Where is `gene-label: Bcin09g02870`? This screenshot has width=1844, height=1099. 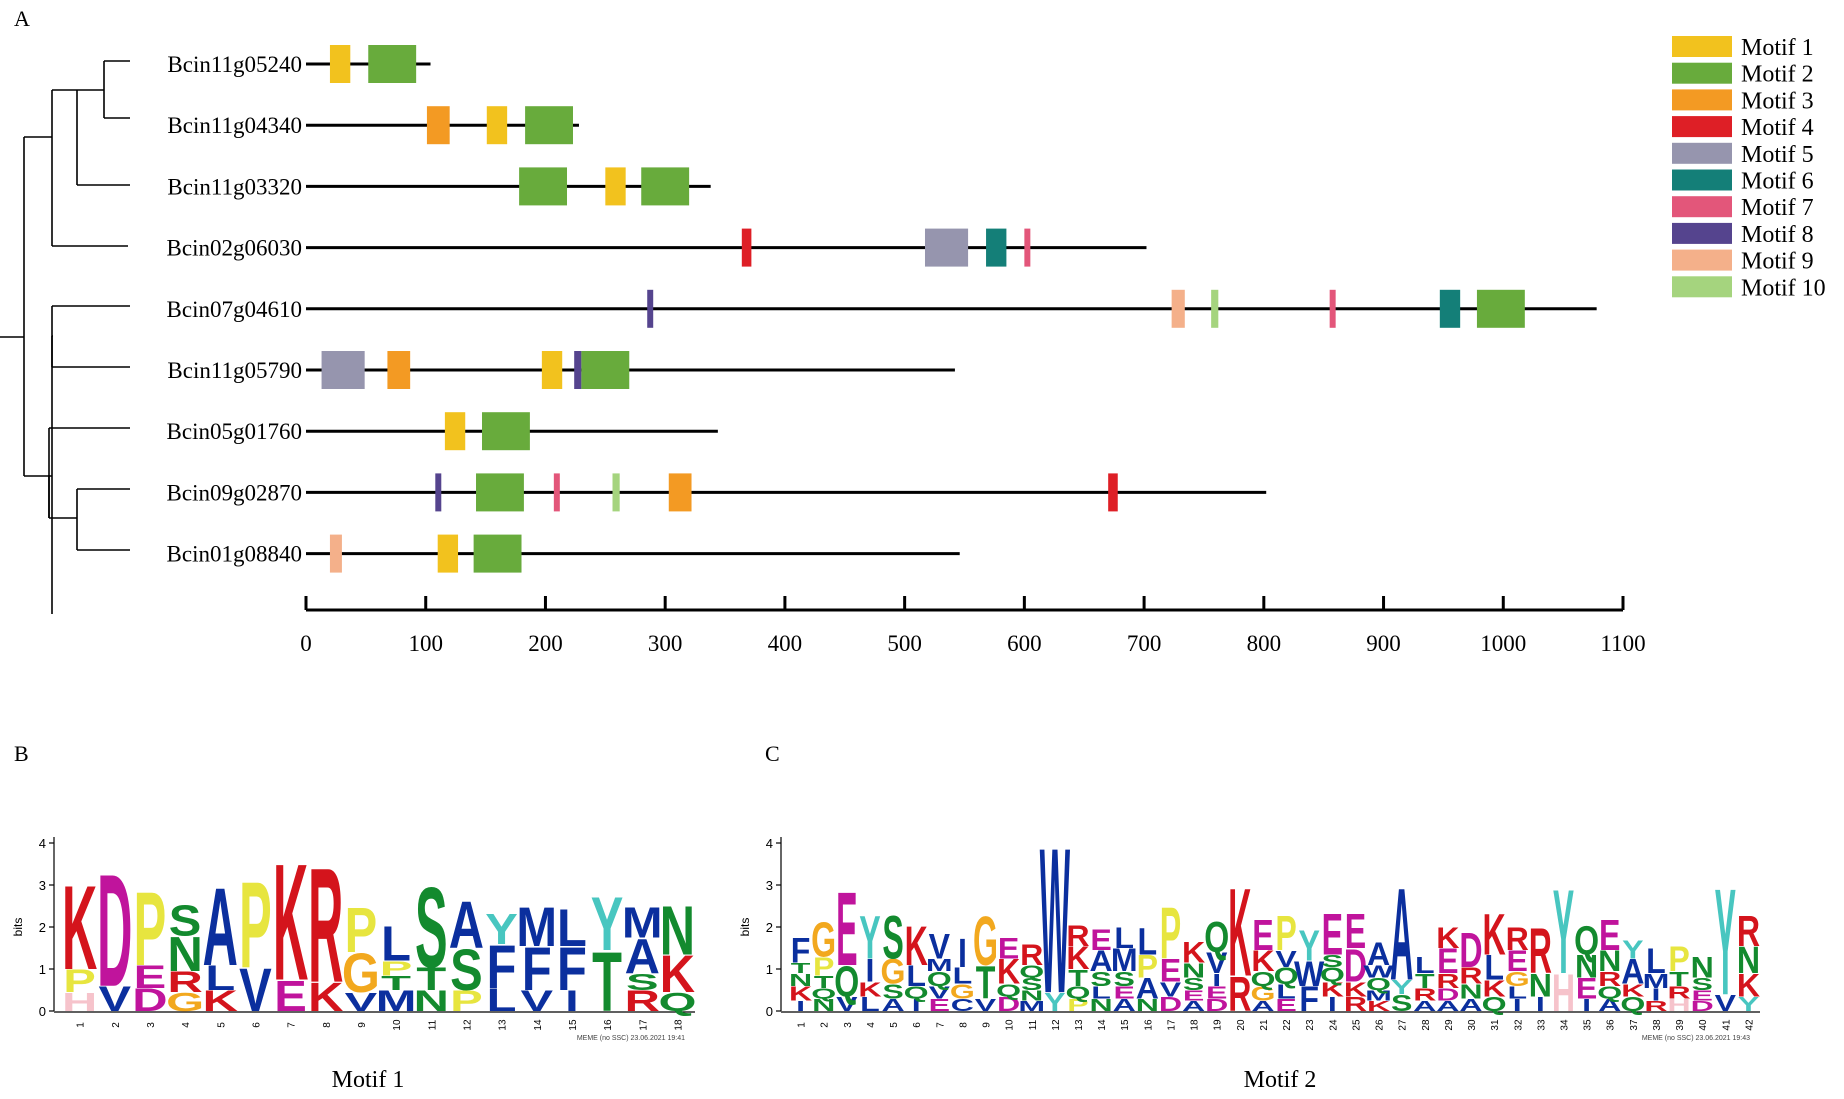
gene-label: Bcin09g02870 is located at coordinates (234, 492).